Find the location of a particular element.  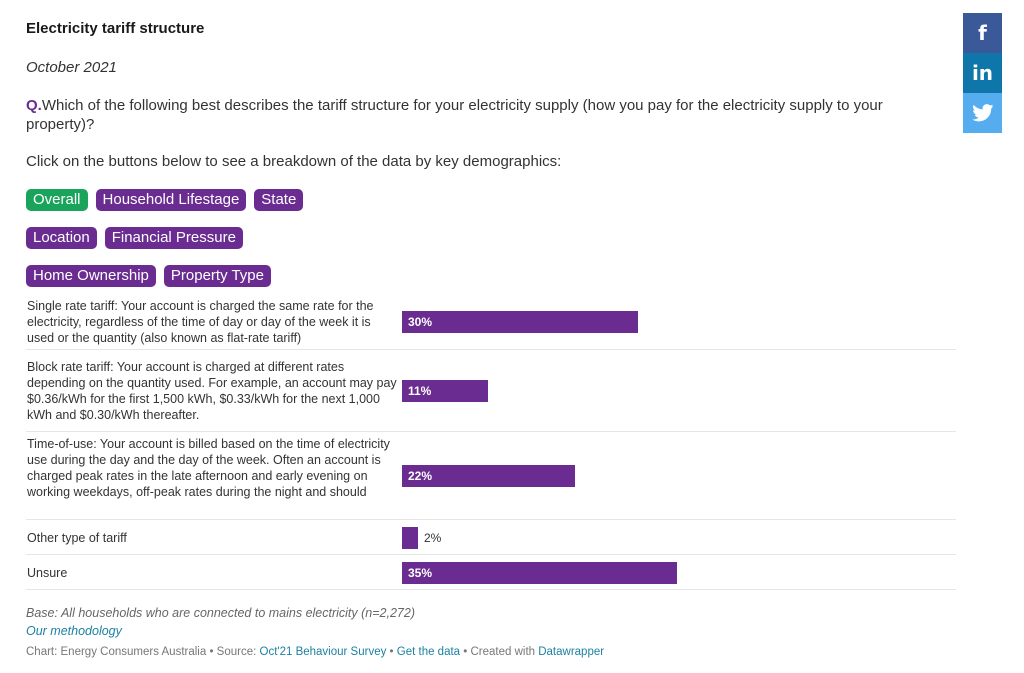

twitter-bird-icon is located at coordinates (982, 113).